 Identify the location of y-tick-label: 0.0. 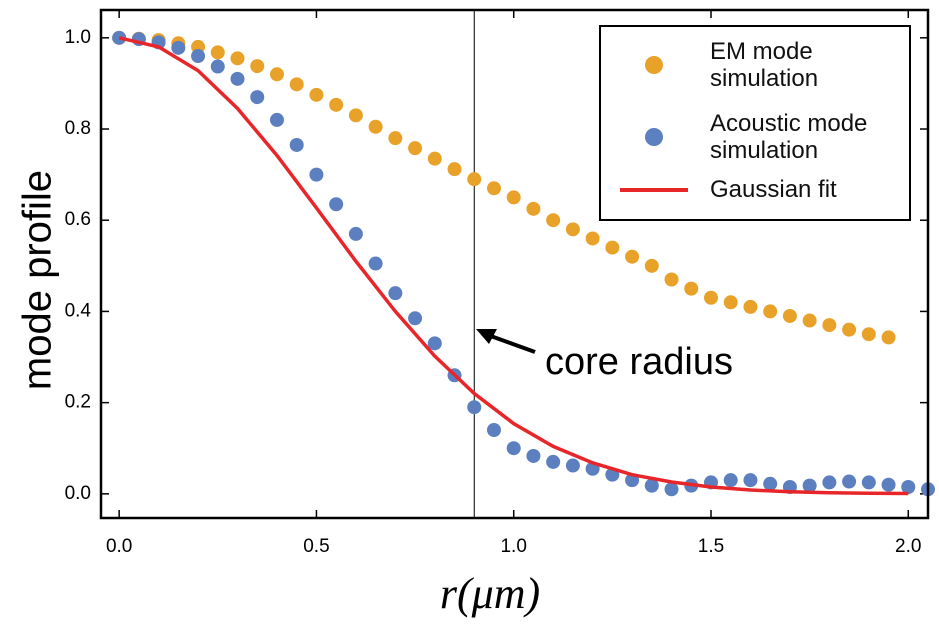
(78, 493).